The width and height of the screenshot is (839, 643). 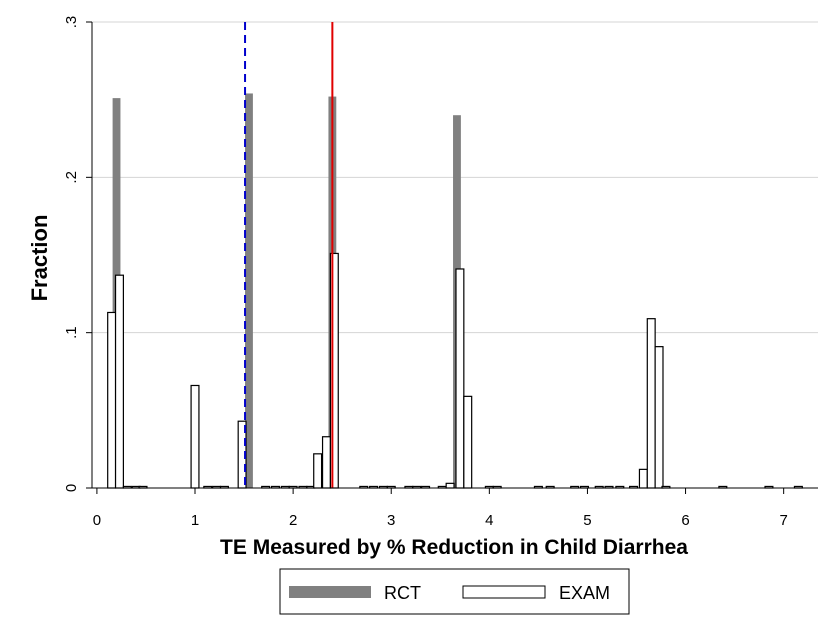 What do you see at coordinates (330, 592) in the screenshot?
I see `legend-rct-swatch` at bounding box center [330, 592].